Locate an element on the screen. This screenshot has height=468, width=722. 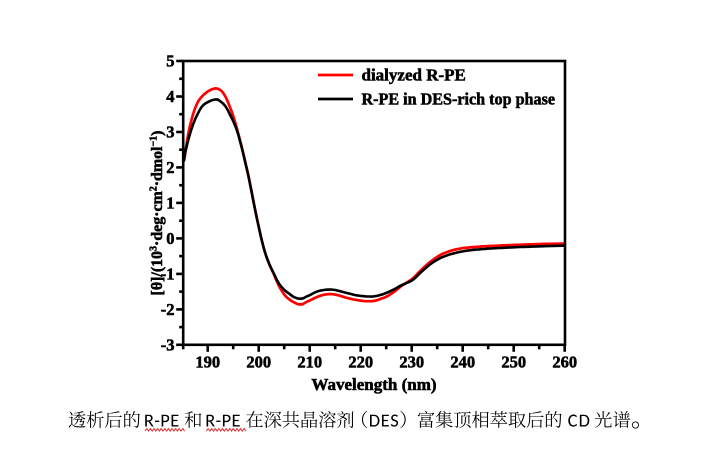
svg-text: 250 is located at coordinates (513, 362).